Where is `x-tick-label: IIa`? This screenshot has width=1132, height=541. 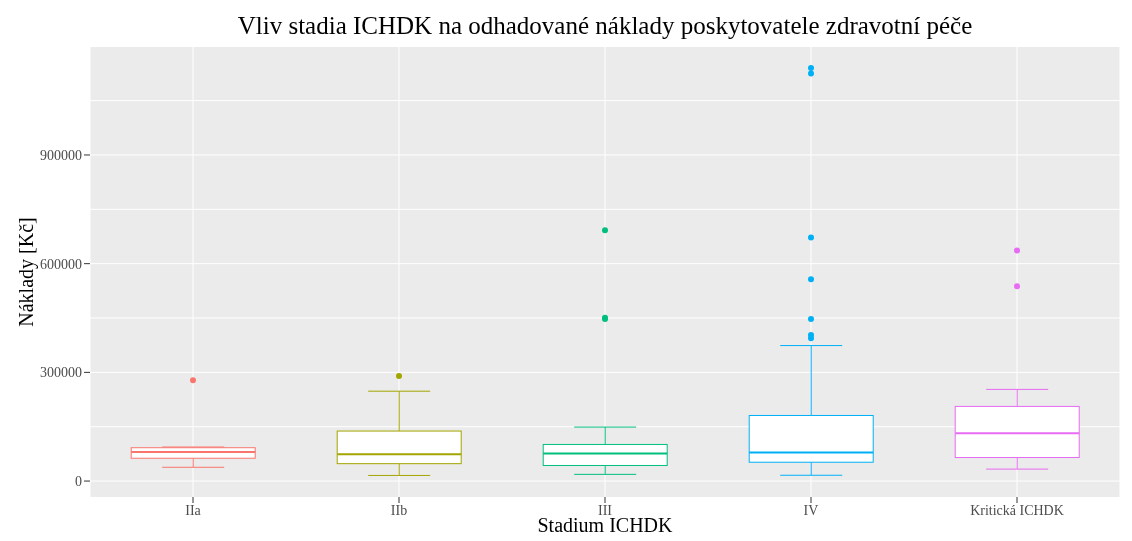
x-tick-label: IIa is located at coordinates (193, 510).